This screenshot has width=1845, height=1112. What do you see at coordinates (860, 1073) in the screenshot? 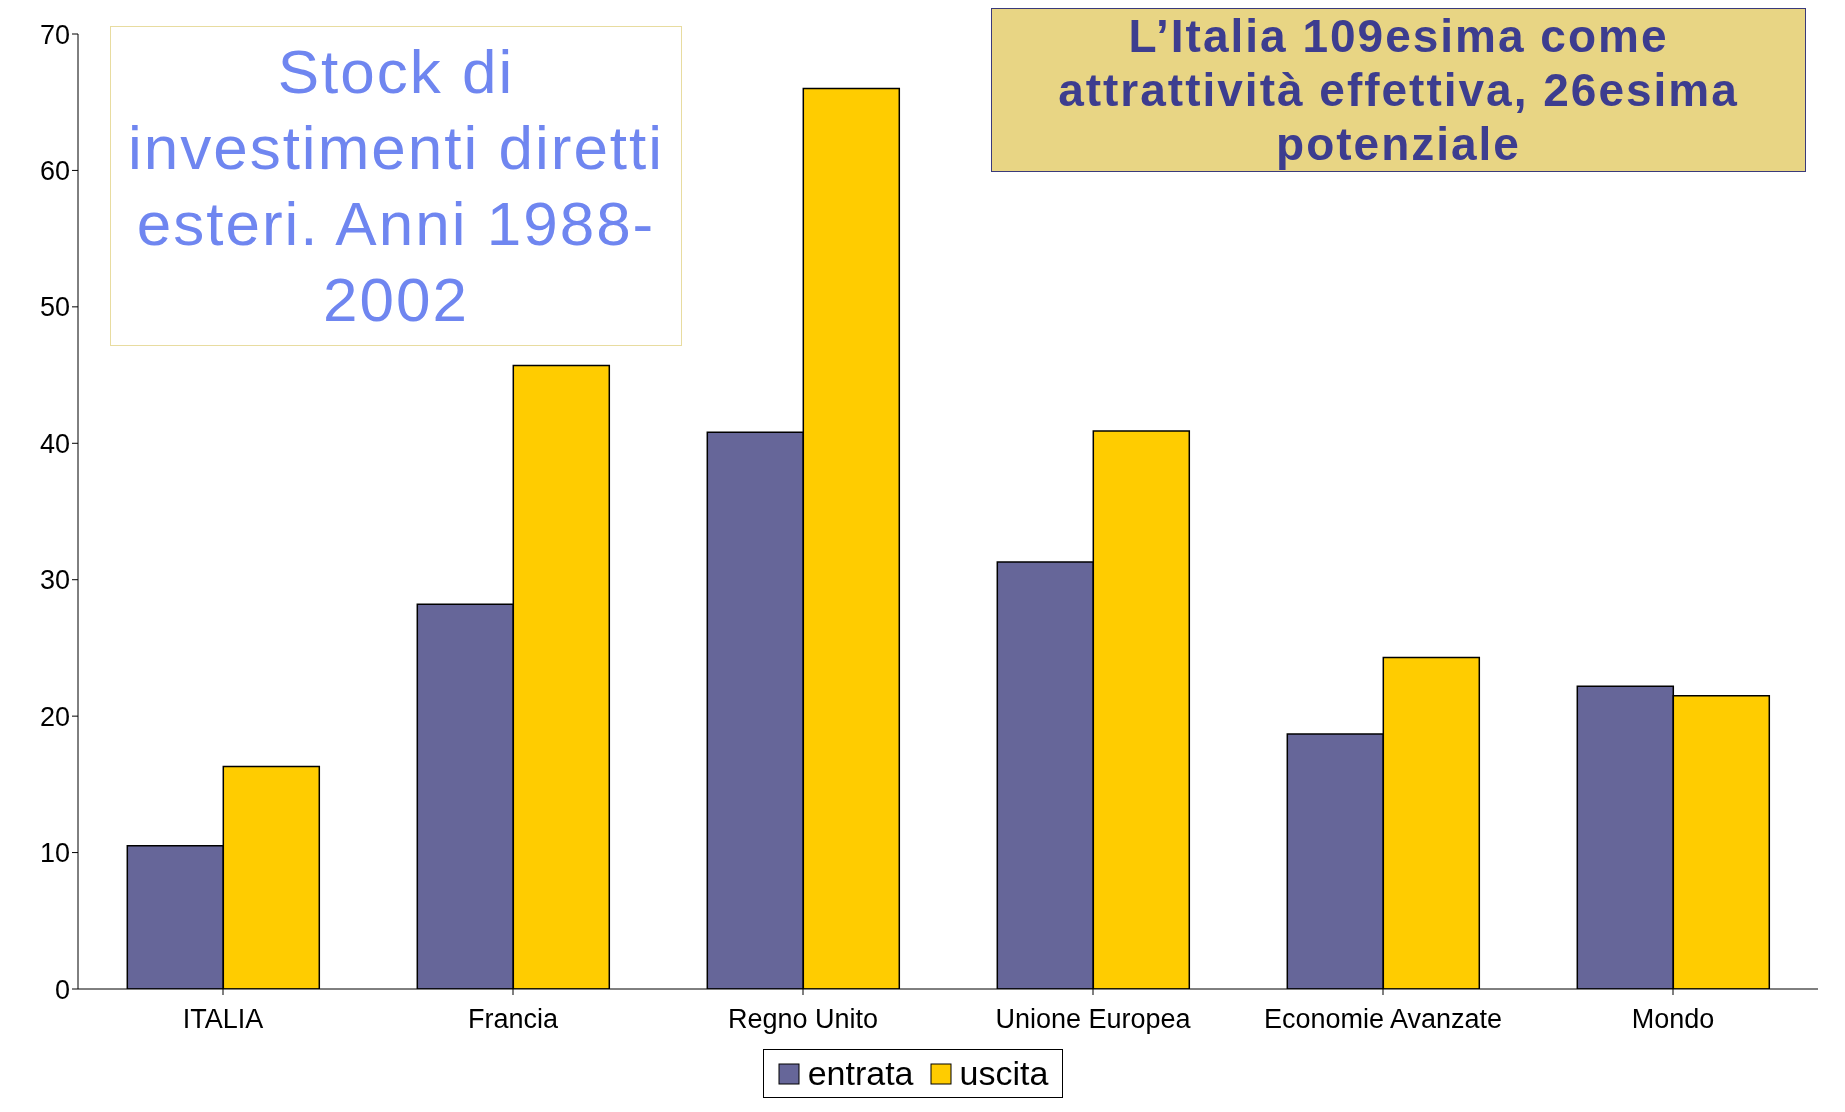
I see `legend-label: entrata` at bounding box center [860, 1073].